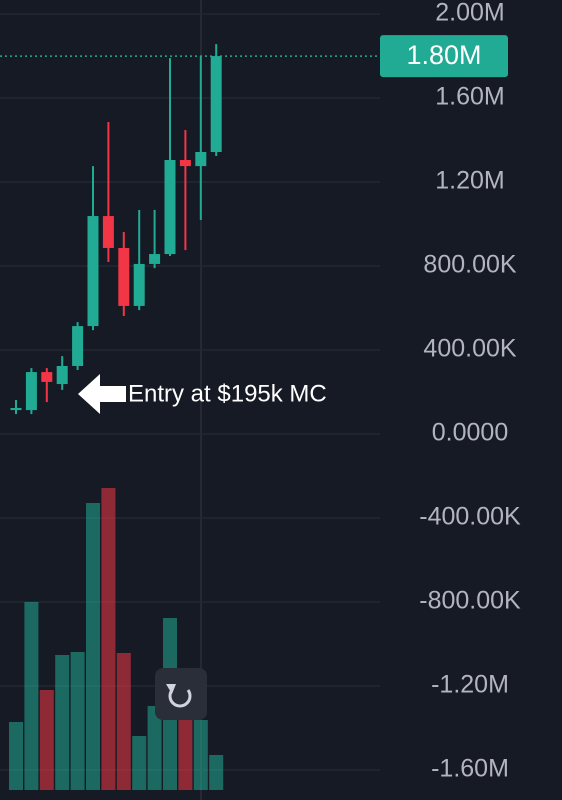 Image resolution: width=562 pixels, height=800 pixels. I want to click on button-bg, so click(181, 694).